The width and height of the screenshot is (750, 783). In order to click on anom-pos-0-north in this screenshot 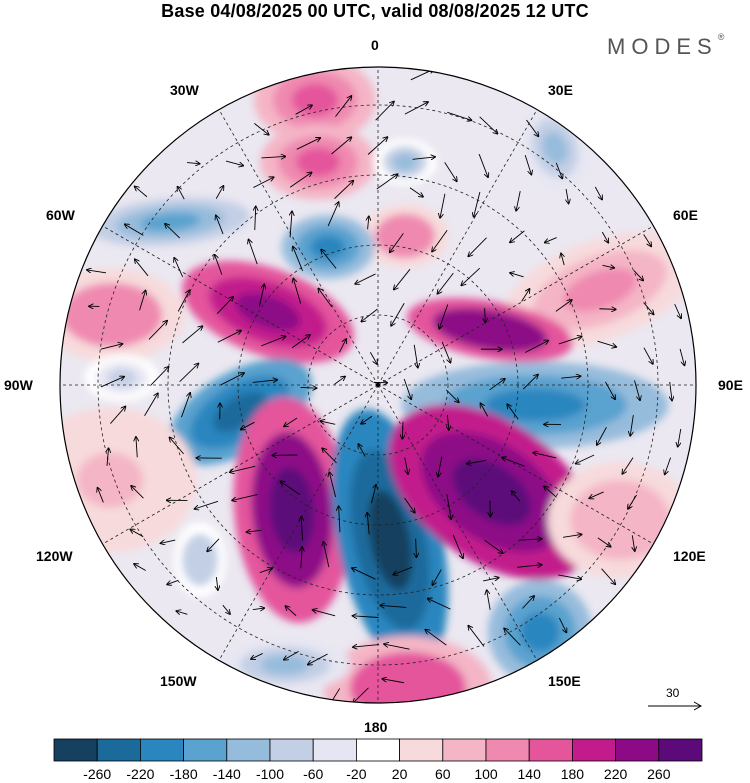, I will do `click(315, 105)`.